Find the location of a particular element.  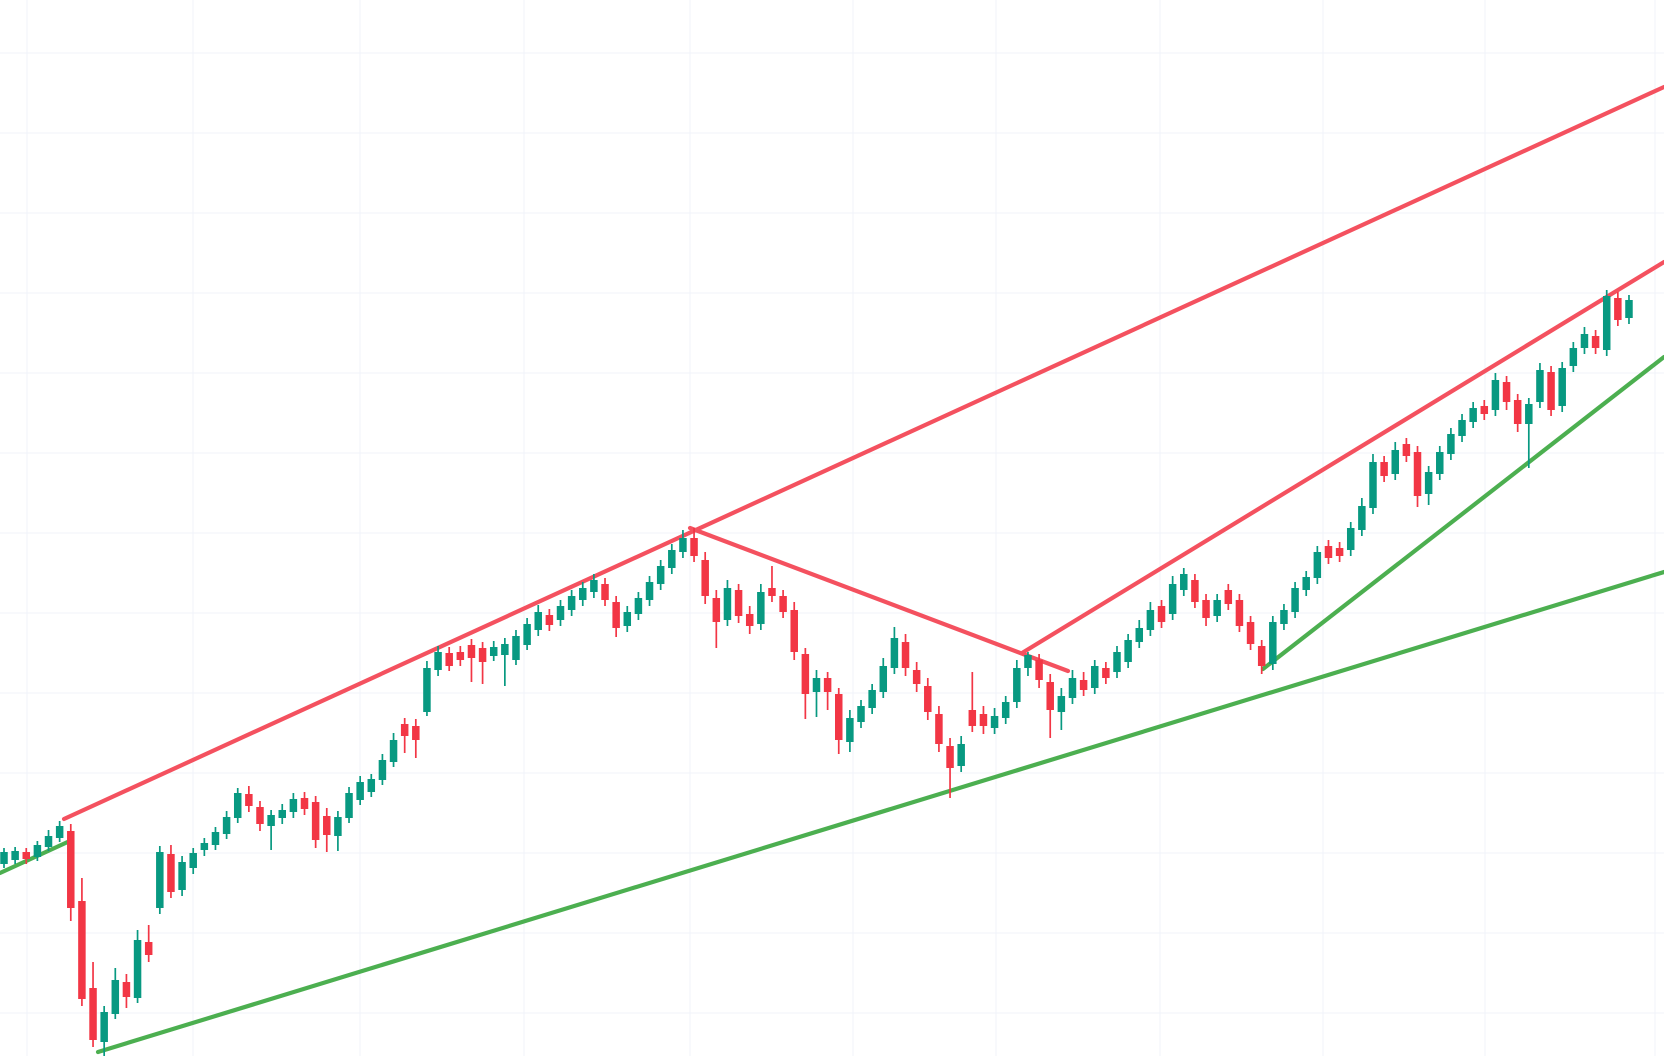

recovery-resistance-line is located at coordinates (1341, 457).